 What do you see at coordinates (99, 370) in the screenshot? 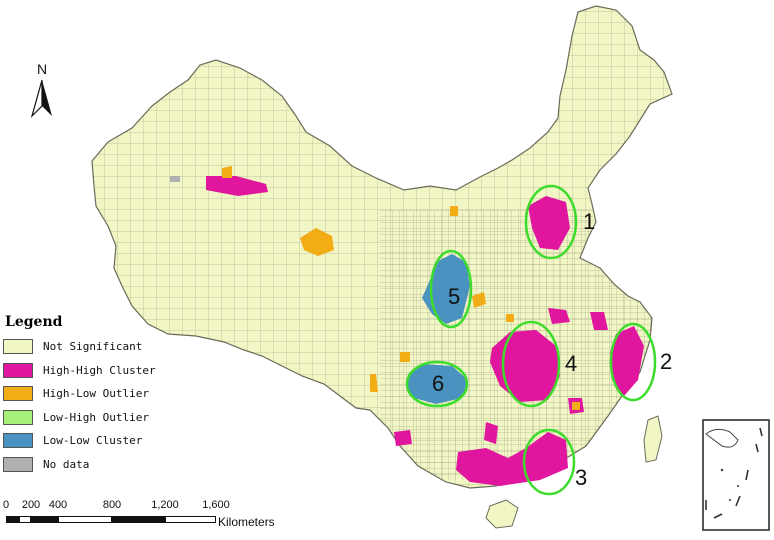
I see `legend-label: High-High Cluster` at bounding box center [99, 370].